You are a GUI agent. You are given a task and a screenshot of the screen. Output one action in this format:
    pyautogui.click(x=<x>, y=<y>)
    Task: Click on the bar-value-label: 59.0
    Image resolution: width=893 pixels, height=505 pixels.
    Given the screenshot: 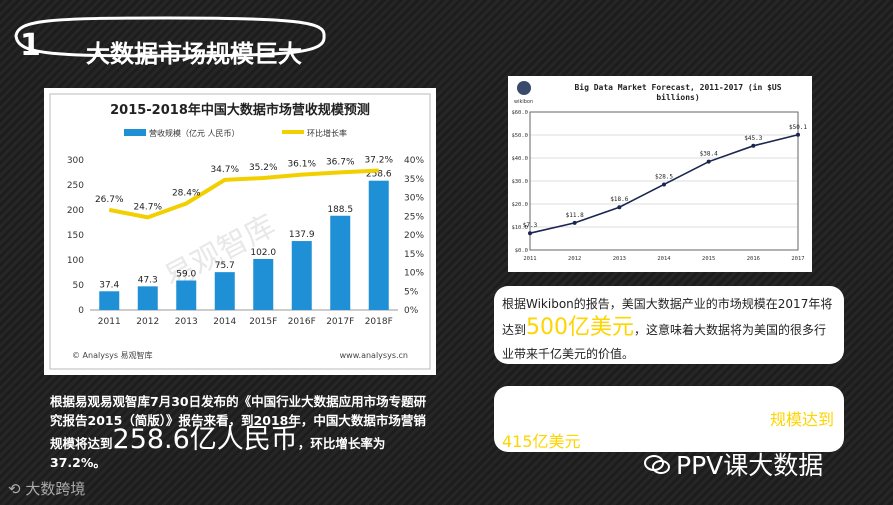 What is the action you would take?
    pyautogui.click(x=186, y=275)
    